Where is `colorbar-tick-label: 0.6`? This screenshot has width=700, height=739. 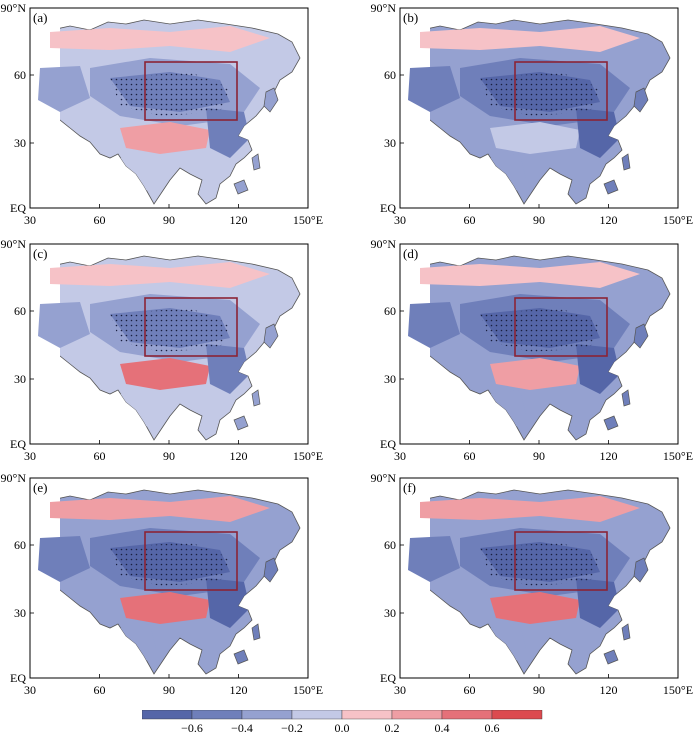
colorbar-tick-label: 0.6 is located at coordinates (492, 727).